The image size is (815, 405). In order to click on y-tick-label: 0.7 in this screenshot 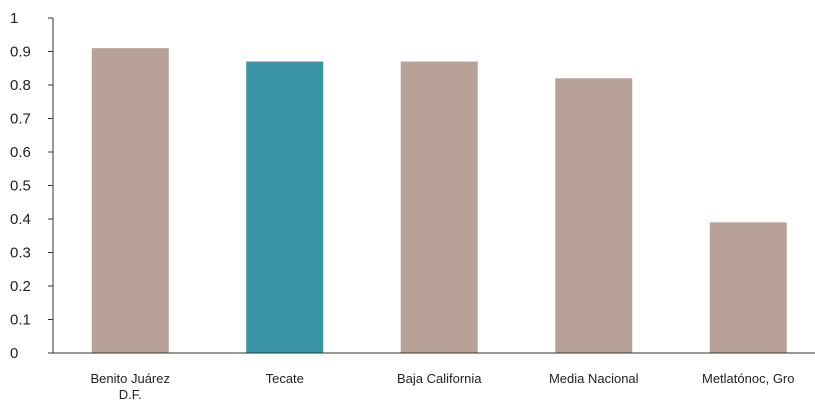, I will do `click(20, 119)`.